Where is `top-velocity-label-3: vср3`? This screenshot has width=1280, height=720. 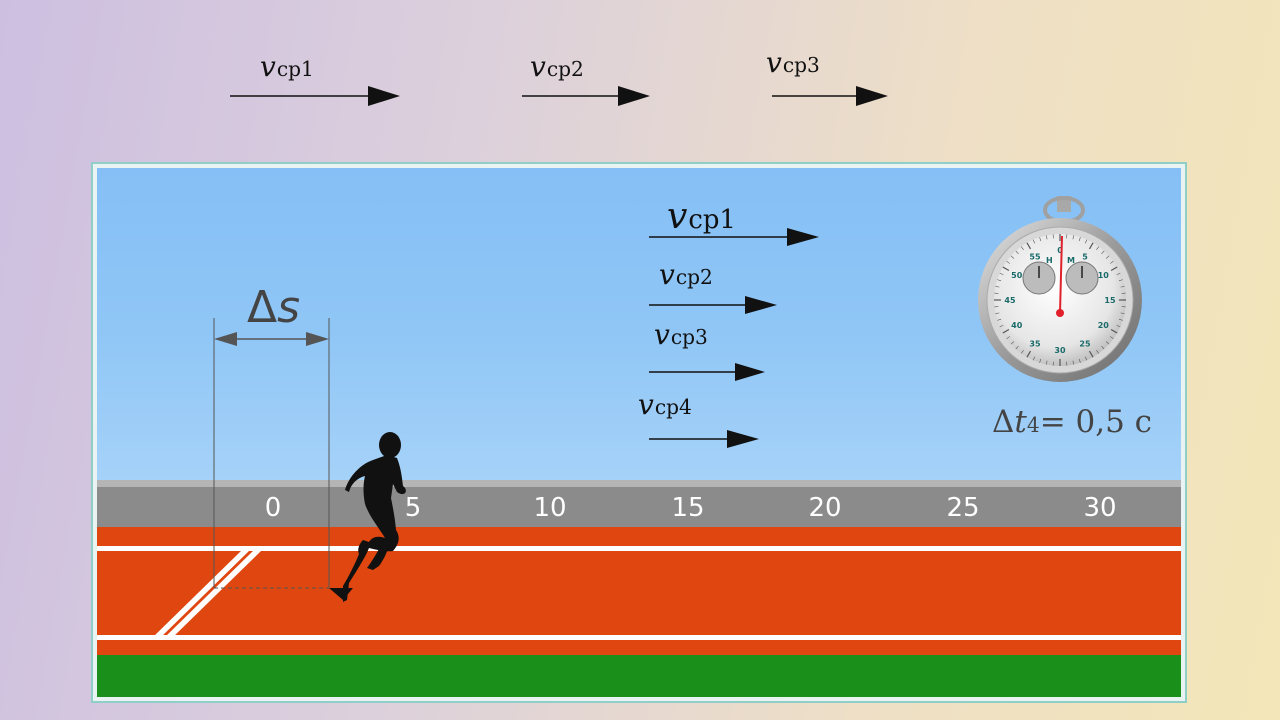 top-velocity-label-3: vср3 is located at coordinates (793, 62).